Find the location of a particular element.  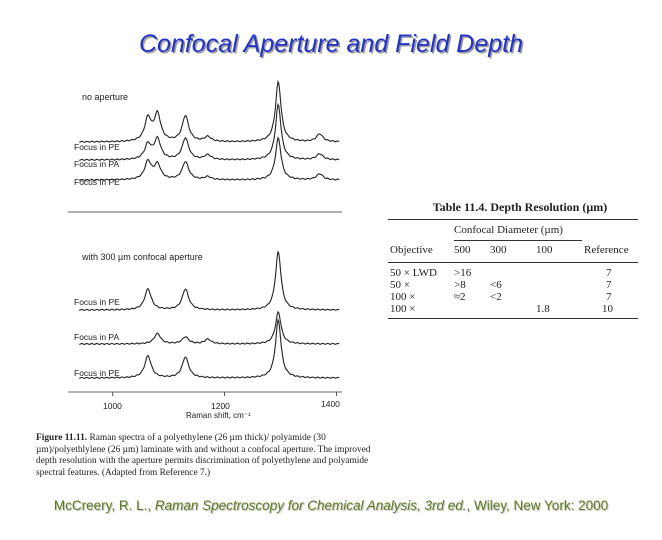

group-header-rule is located at coordinates (518, 240).